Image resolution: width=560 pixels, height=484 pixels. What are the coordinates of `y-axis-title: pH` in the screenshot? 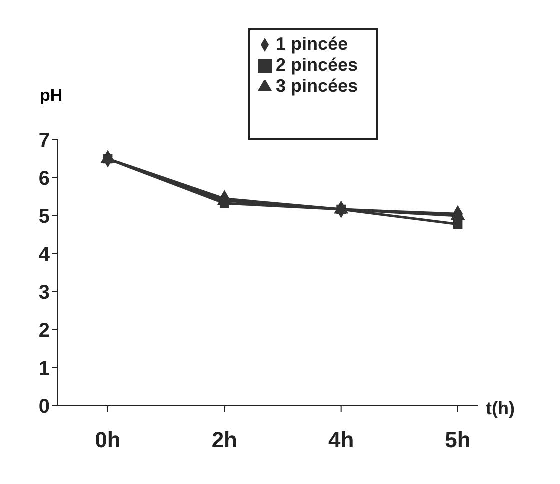 It's located at (51, 96).